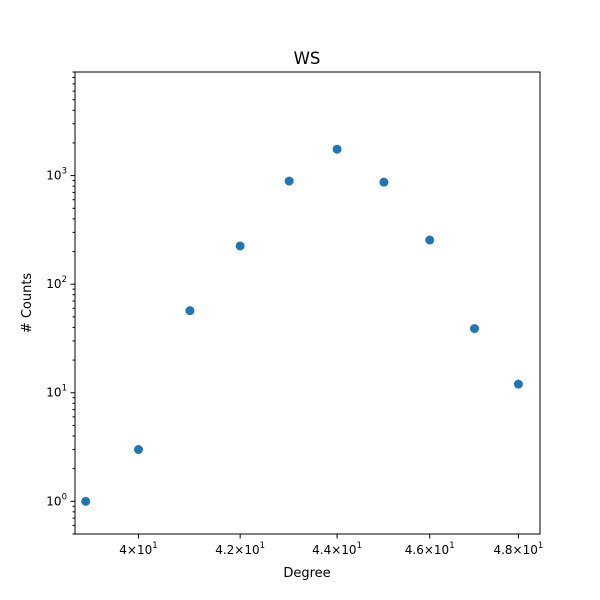  What do you see at coordinates (337, 549) in the screenshot?
I see `x-tick-label: 4.4×101` at bounding box center [337, 549].